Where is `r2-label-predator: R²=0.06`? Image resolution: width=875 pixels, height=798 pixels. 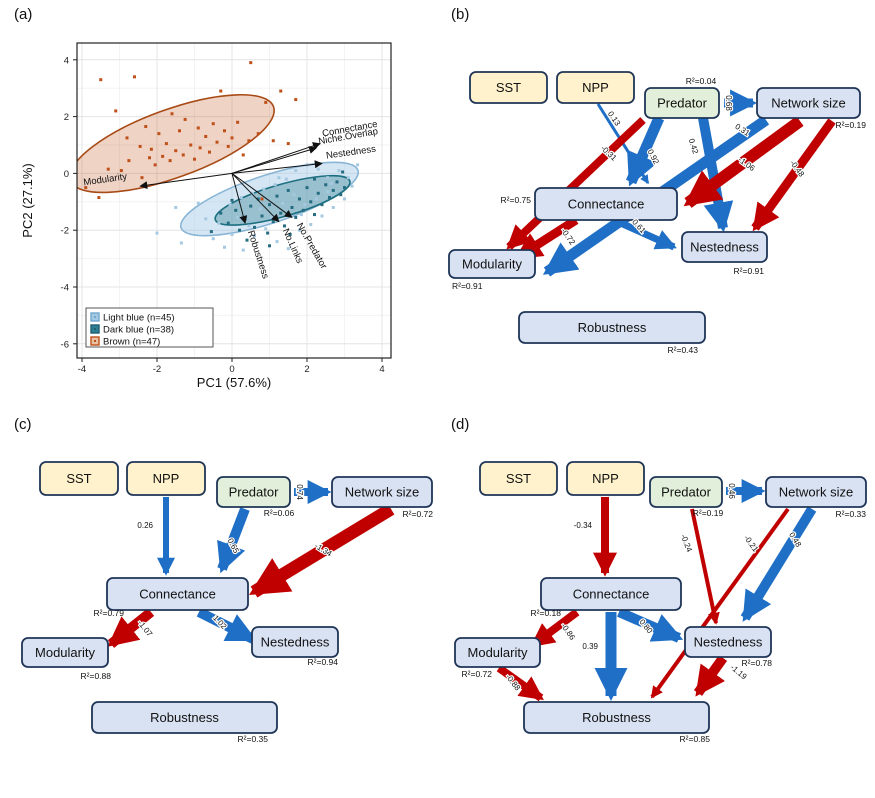
r2-label-predator: R²=0.06 is located at coordinates (279, 513).